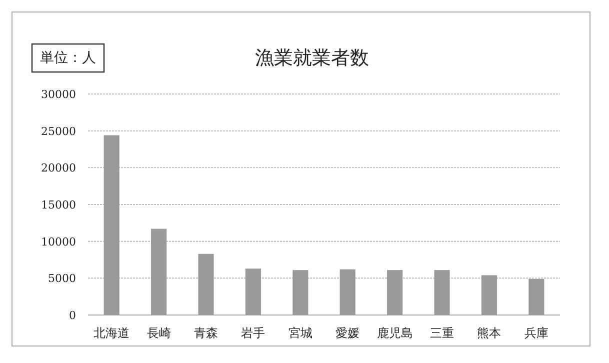 Image resolution: width=609 pixels, height=363 pixels. I want to click on x-tick-label: 青森, so click(206, 333).